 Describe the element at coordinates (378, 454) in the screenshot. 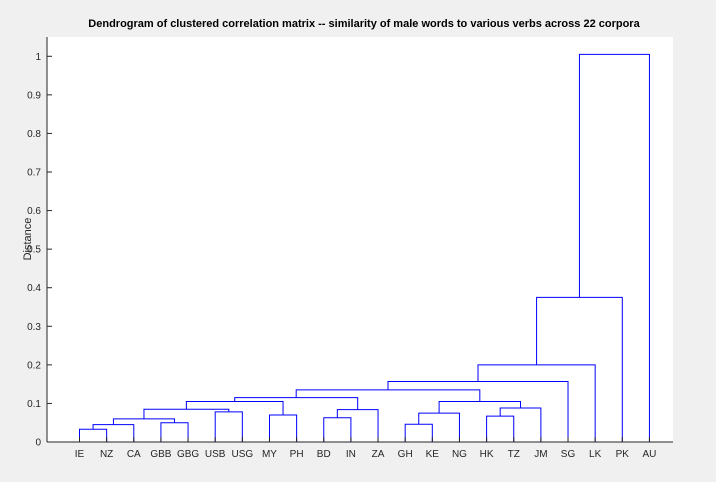

I see `x-tick-label: ZA` at that location.